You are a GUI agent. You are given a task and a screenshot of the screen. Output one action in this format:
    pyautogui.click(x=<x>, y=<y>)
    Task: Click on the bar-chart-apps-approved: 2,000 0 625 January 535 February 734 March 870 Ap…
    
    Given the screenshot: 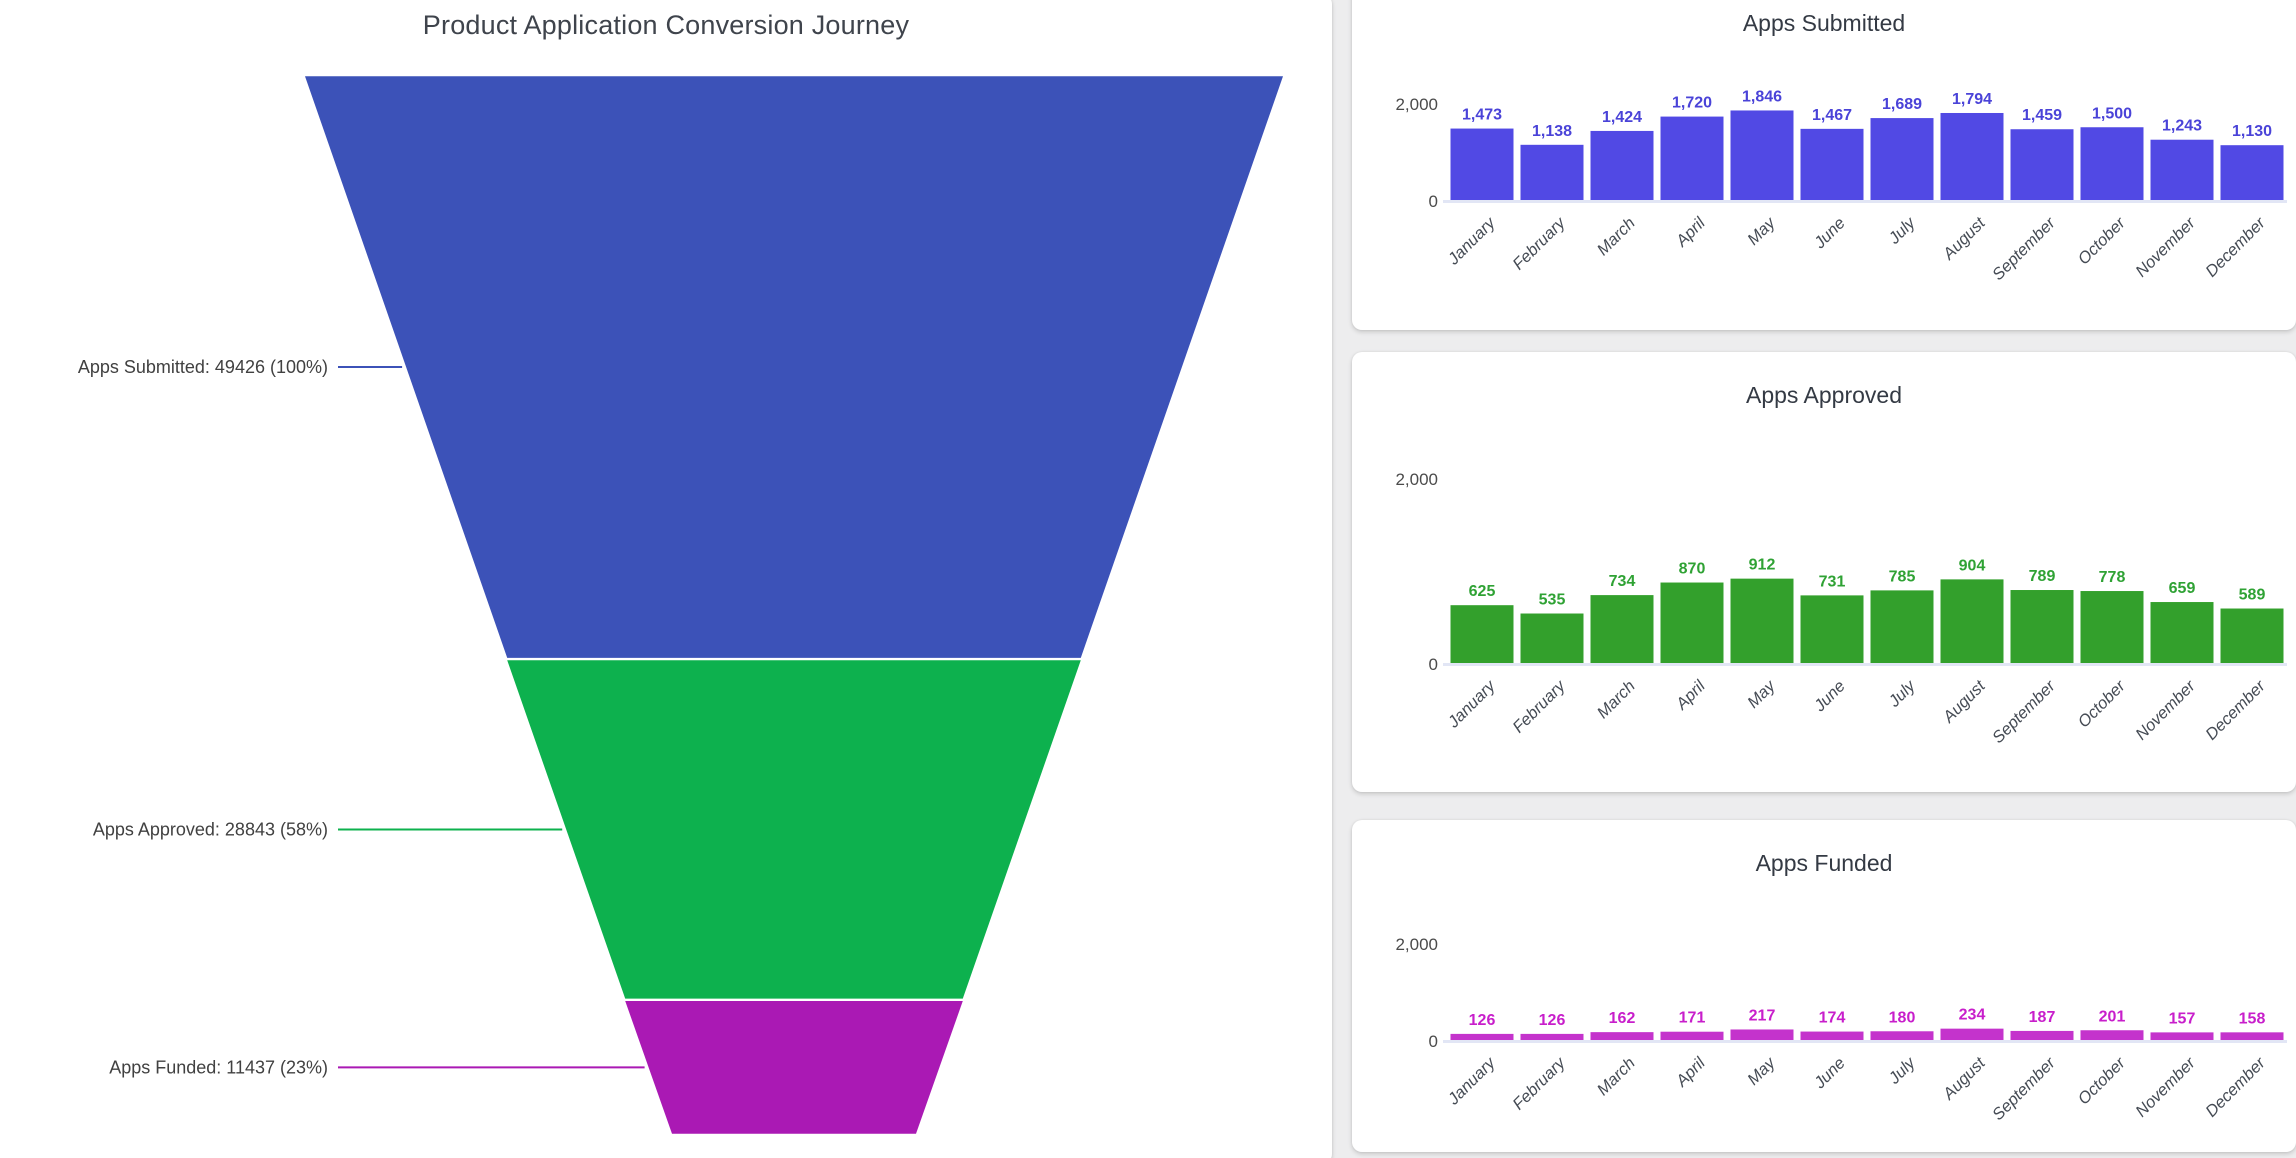 What is the action you would take?
    pyautogui.click(x=1841, y=608)
    